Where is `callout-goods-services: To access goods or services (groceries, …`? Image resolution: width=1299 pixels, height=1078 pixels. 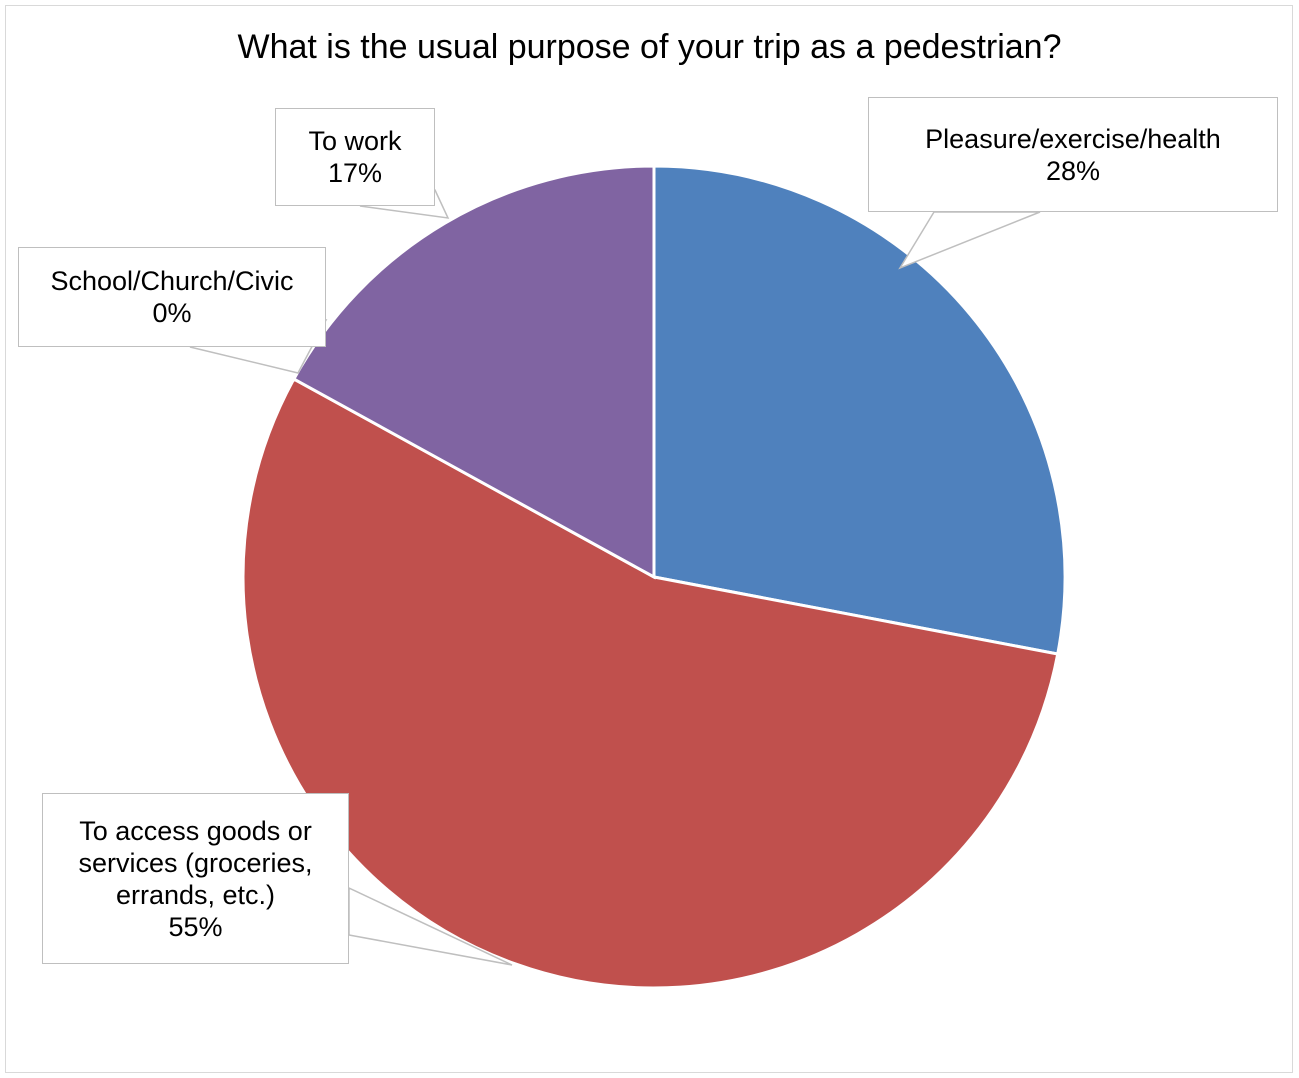 callout-goods-services: To access goods or services (groceries, … is located at coordinates (195, 878).